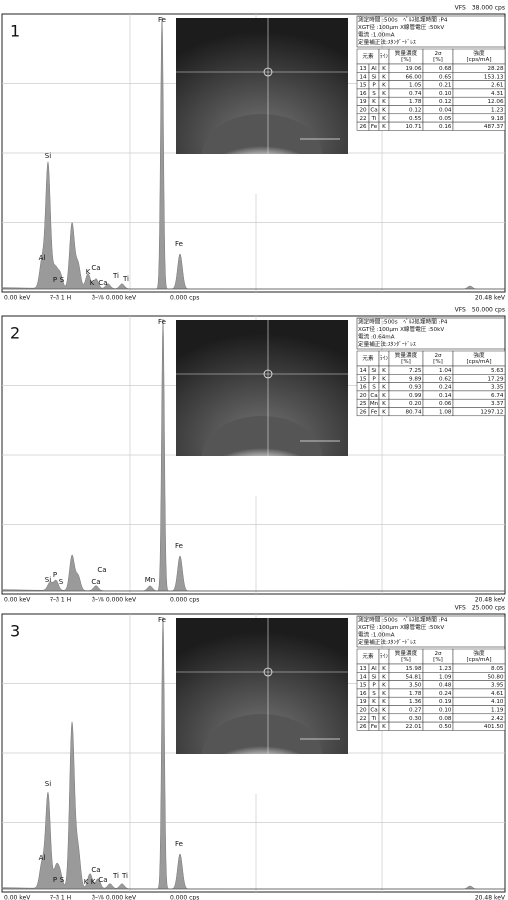  I want to click on vfs-label: VFS 38.000 cps, so click(480, 8).